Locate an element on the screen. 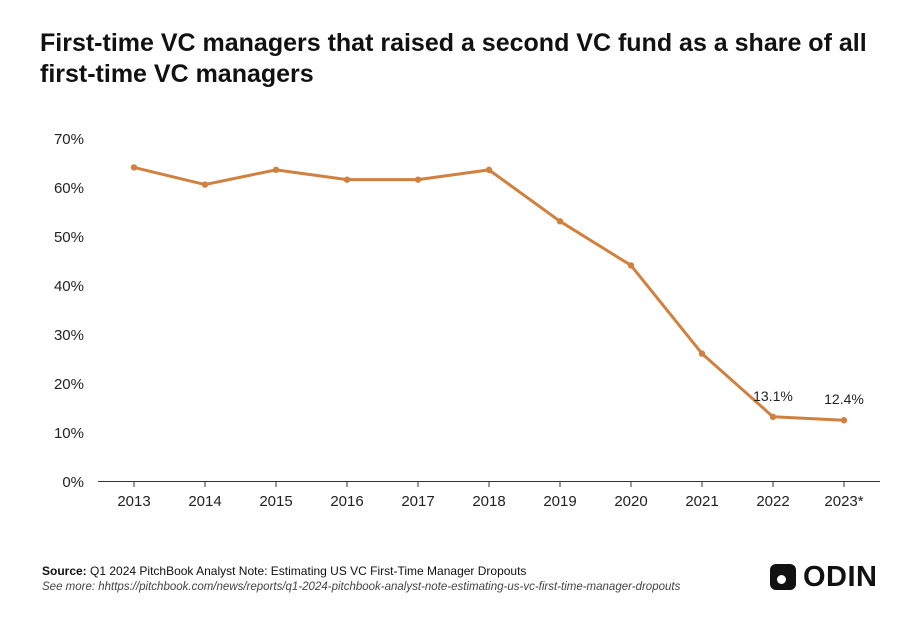 The image size is (924, 623). odin-logo-icon is located at coordinates (783, 577).